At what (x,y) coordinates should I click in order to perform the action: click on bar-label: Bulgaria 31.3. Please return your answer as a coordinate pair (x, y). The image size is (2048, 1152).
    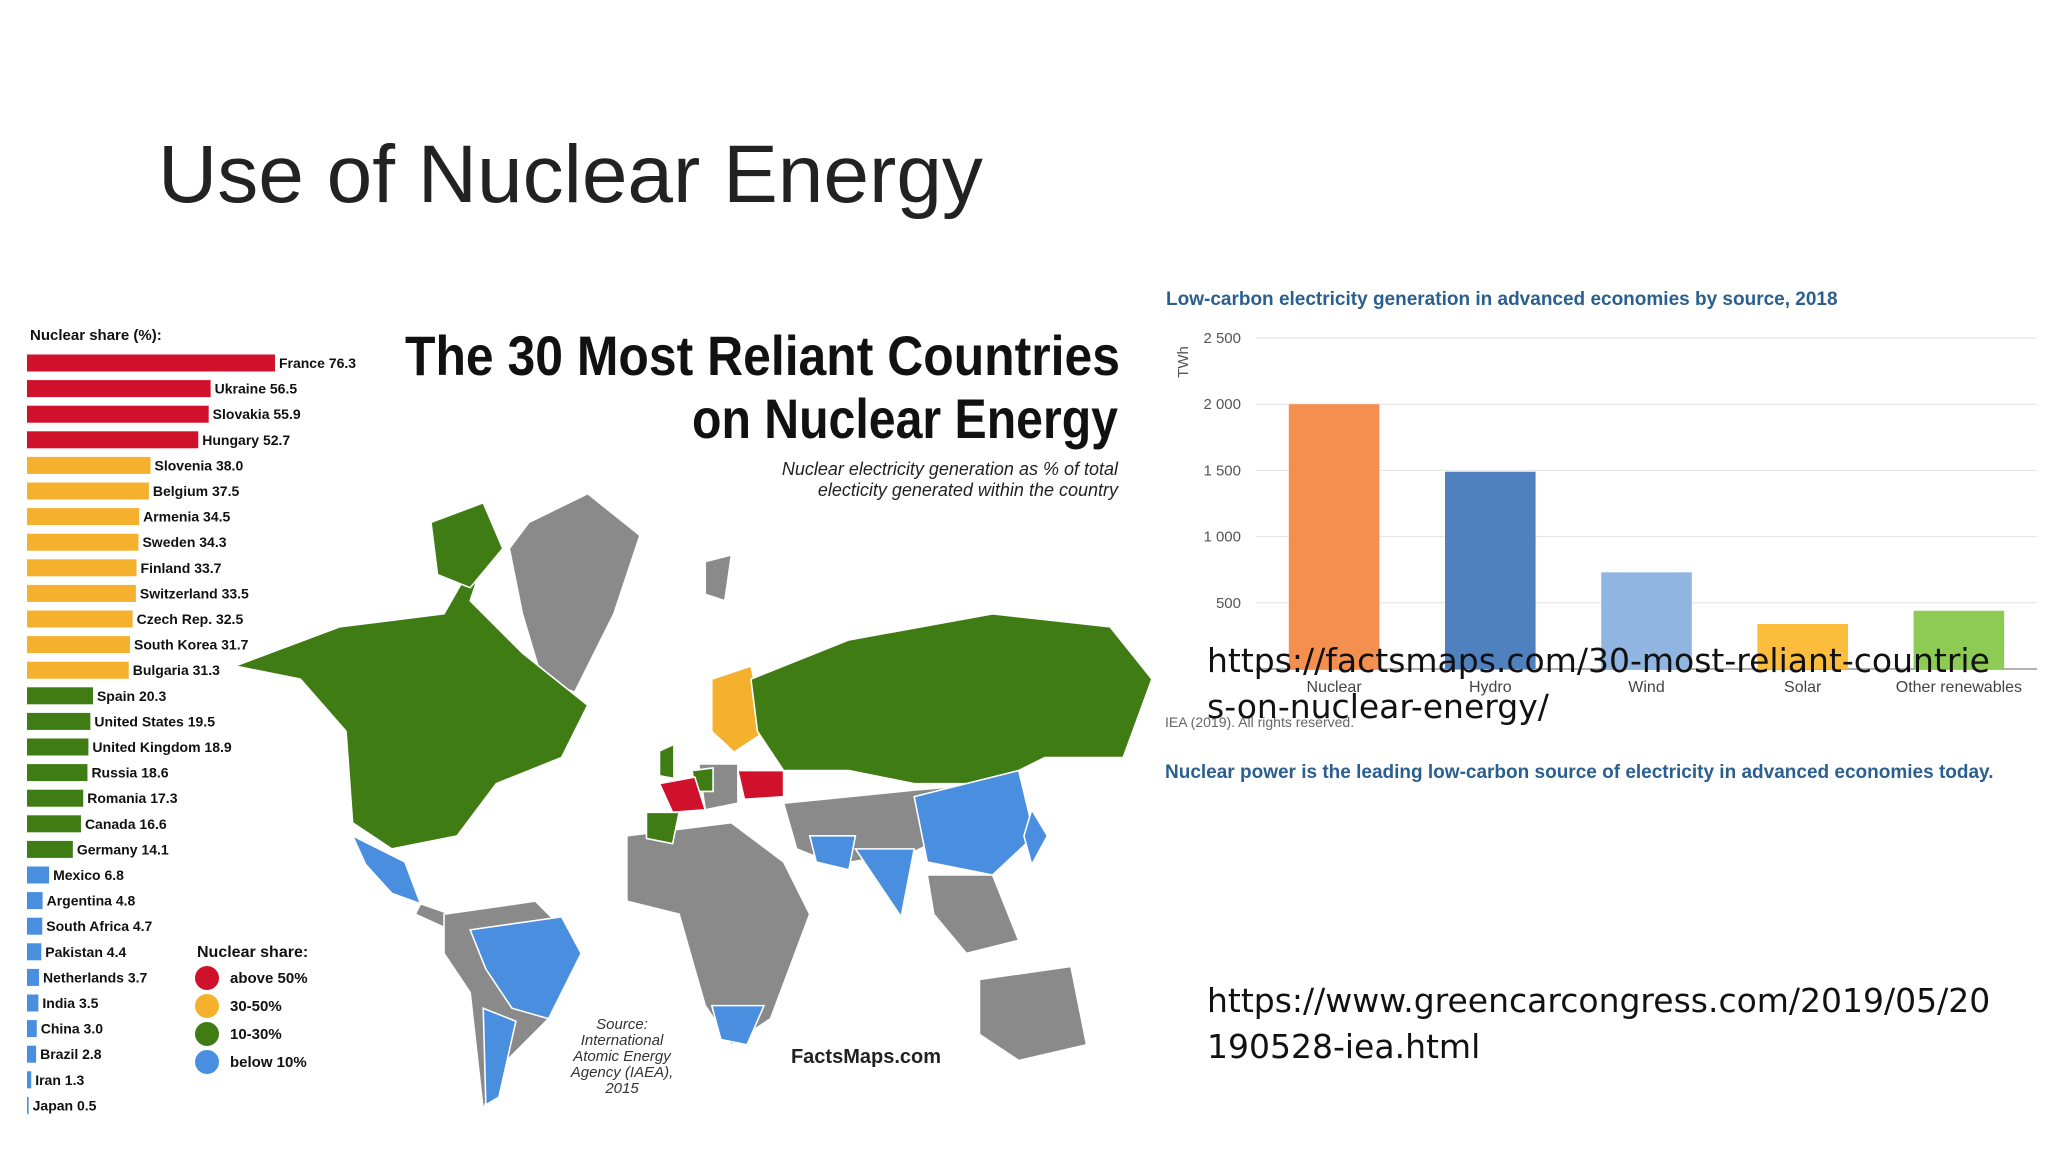
    Looking at the image, I should click on (176, 670).